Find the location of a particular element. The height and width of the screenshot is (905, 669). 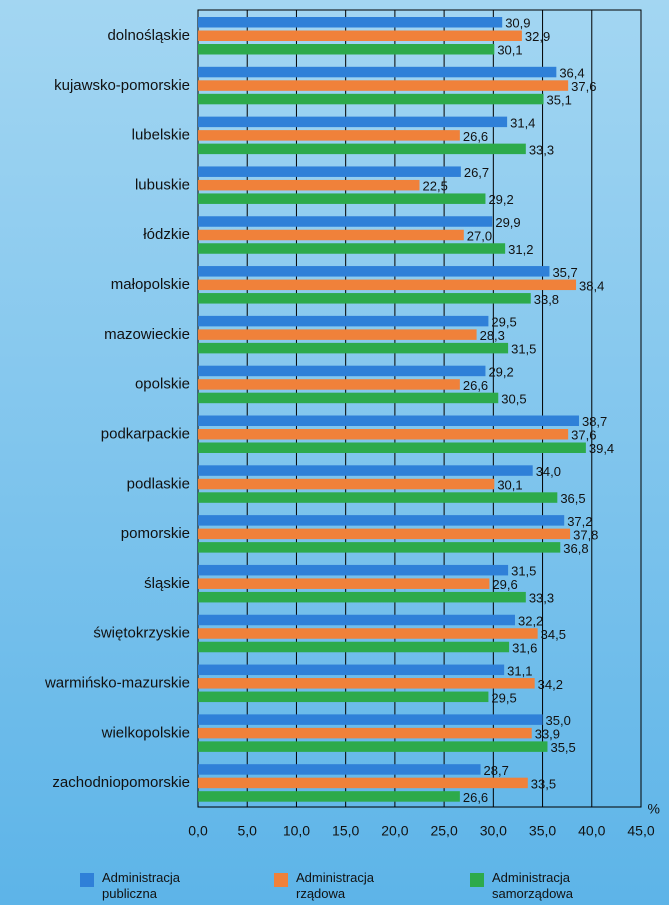

value-label: 34,0 is located at coordinates (548, 471).